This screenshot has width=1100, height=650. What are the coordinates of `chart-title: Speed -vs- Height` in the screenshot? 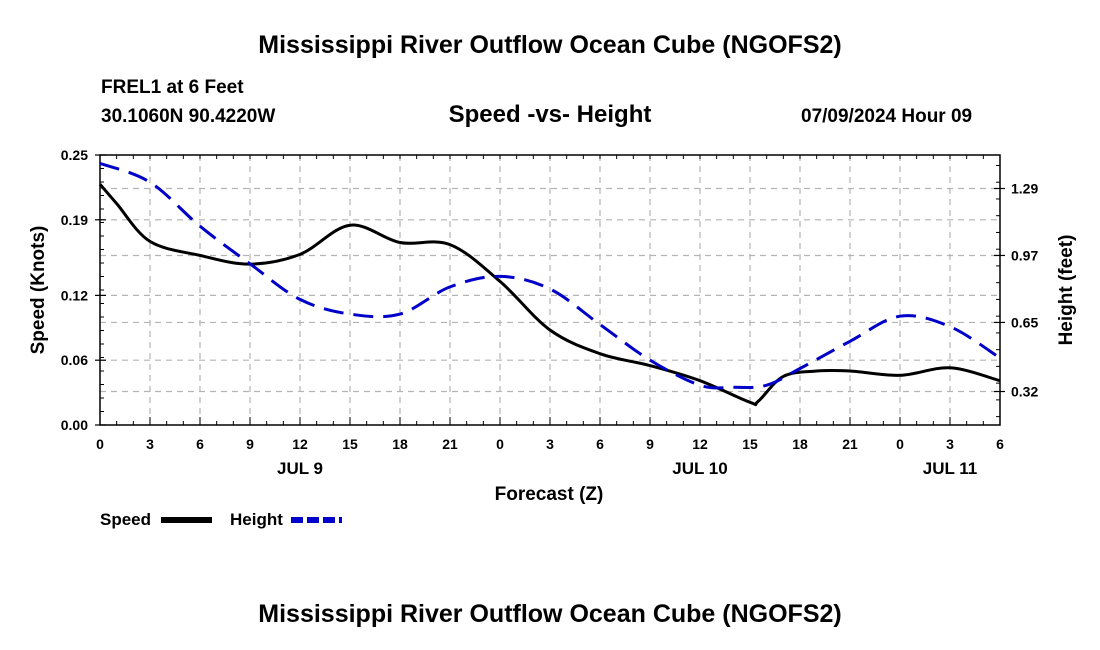 It's located at (550, 114).